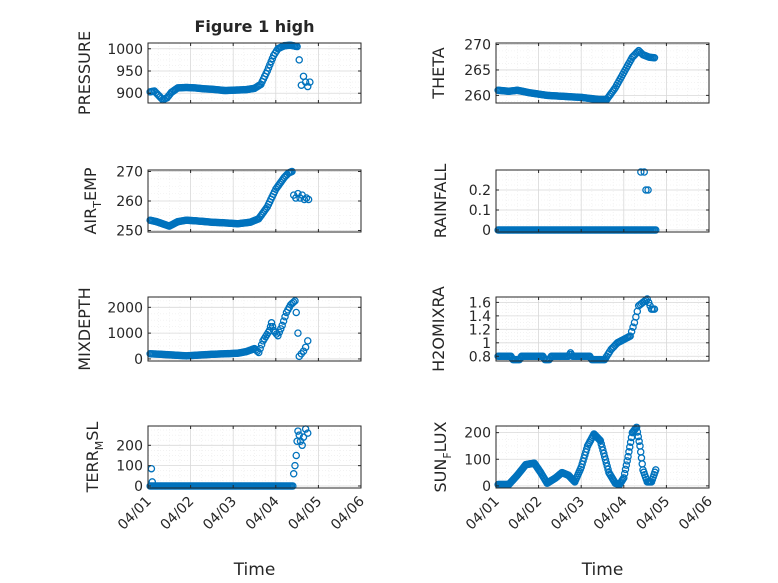  What do you see at coordinates (480, 191) in the screenshot?
I see `y-tick-label: 0.2` at bounding box center [480, 191].